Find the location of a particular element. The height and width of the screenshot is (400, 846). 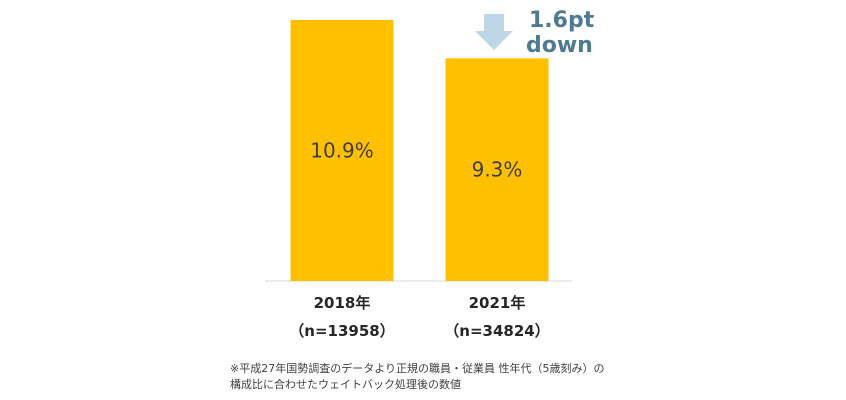

bar-value-label-1: 10.9% is located at coordinates (342, 151).